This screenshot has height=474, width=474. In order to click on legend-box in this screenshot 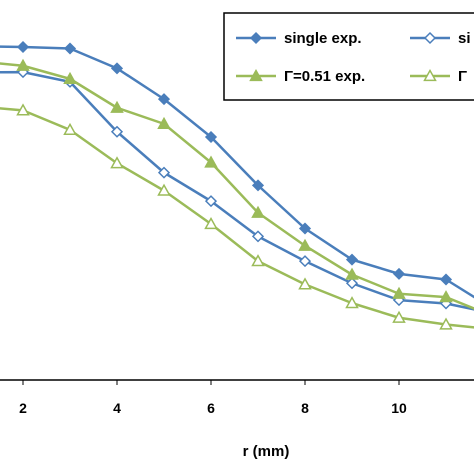, I will do `click(348, 56)`.